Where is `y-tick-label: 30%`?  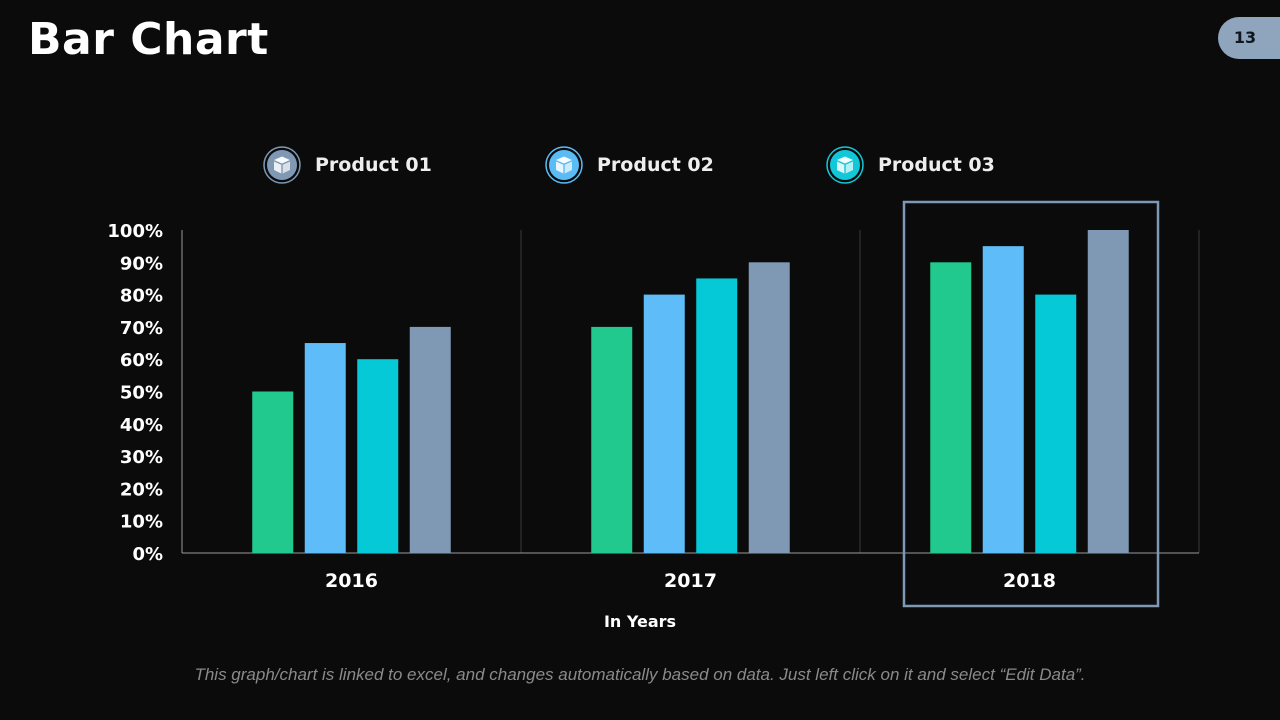
y-tick-label: 30% is located at coordinates (141, 457).